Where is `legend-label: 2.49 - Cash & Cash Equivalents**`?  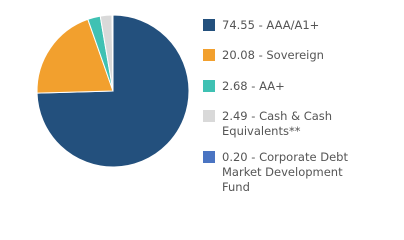 legend-label: 2.49 - Cash & Cash Equivalents** is located at coordinates (277, 123).